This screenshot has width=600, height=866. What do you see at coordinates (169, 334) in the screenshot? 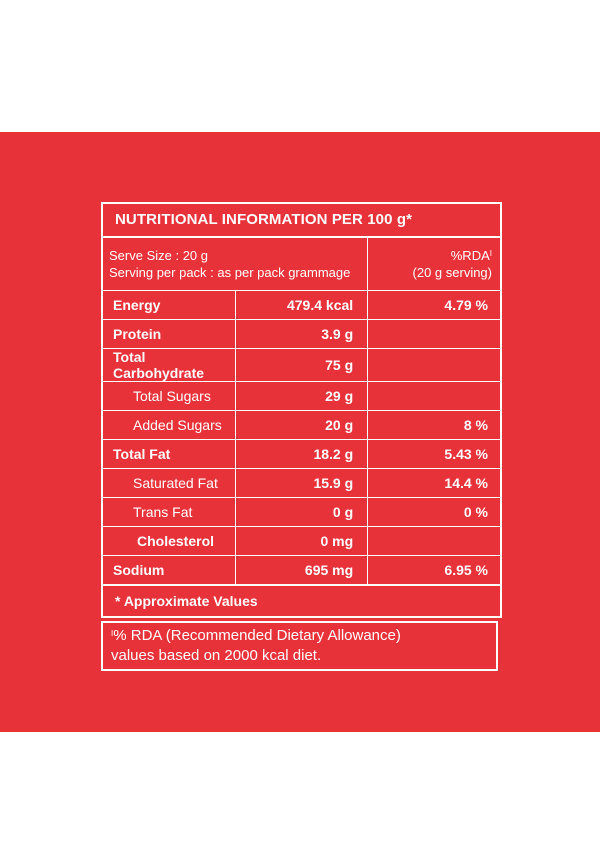
I see `nutrient-name: Protein` at bounding box center [169, 334].